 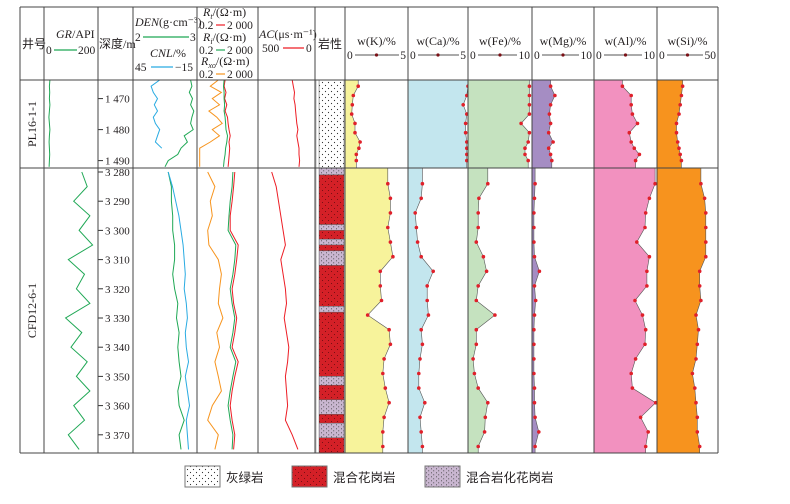 I want to click on depth-tick-label: 1 470, so click(x=117, y=100).